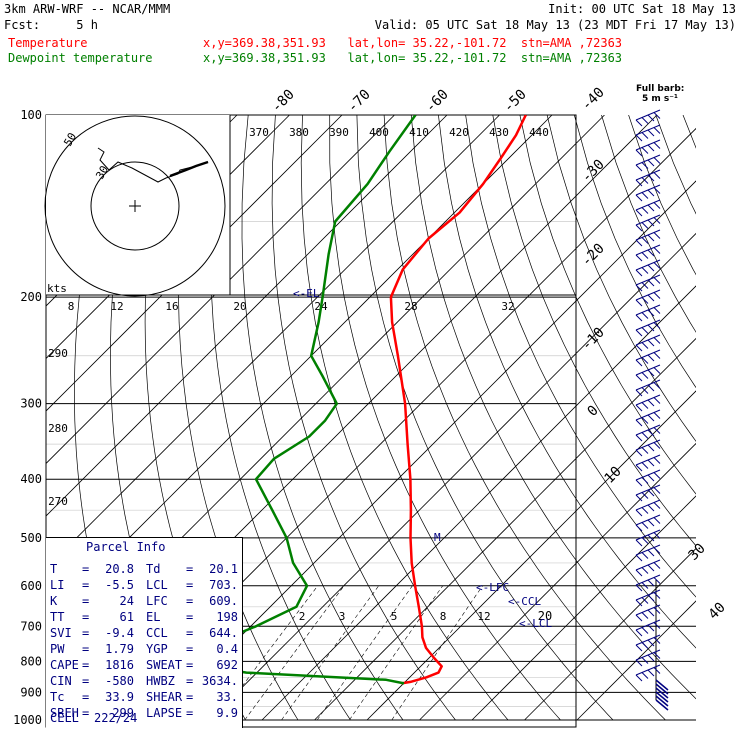 The height and width of the screenshot is (740, 740). What do you see at coordinates (31, 586) in the screenshot?
I see `pressure-label: 600` at bounding box center [31, 586].